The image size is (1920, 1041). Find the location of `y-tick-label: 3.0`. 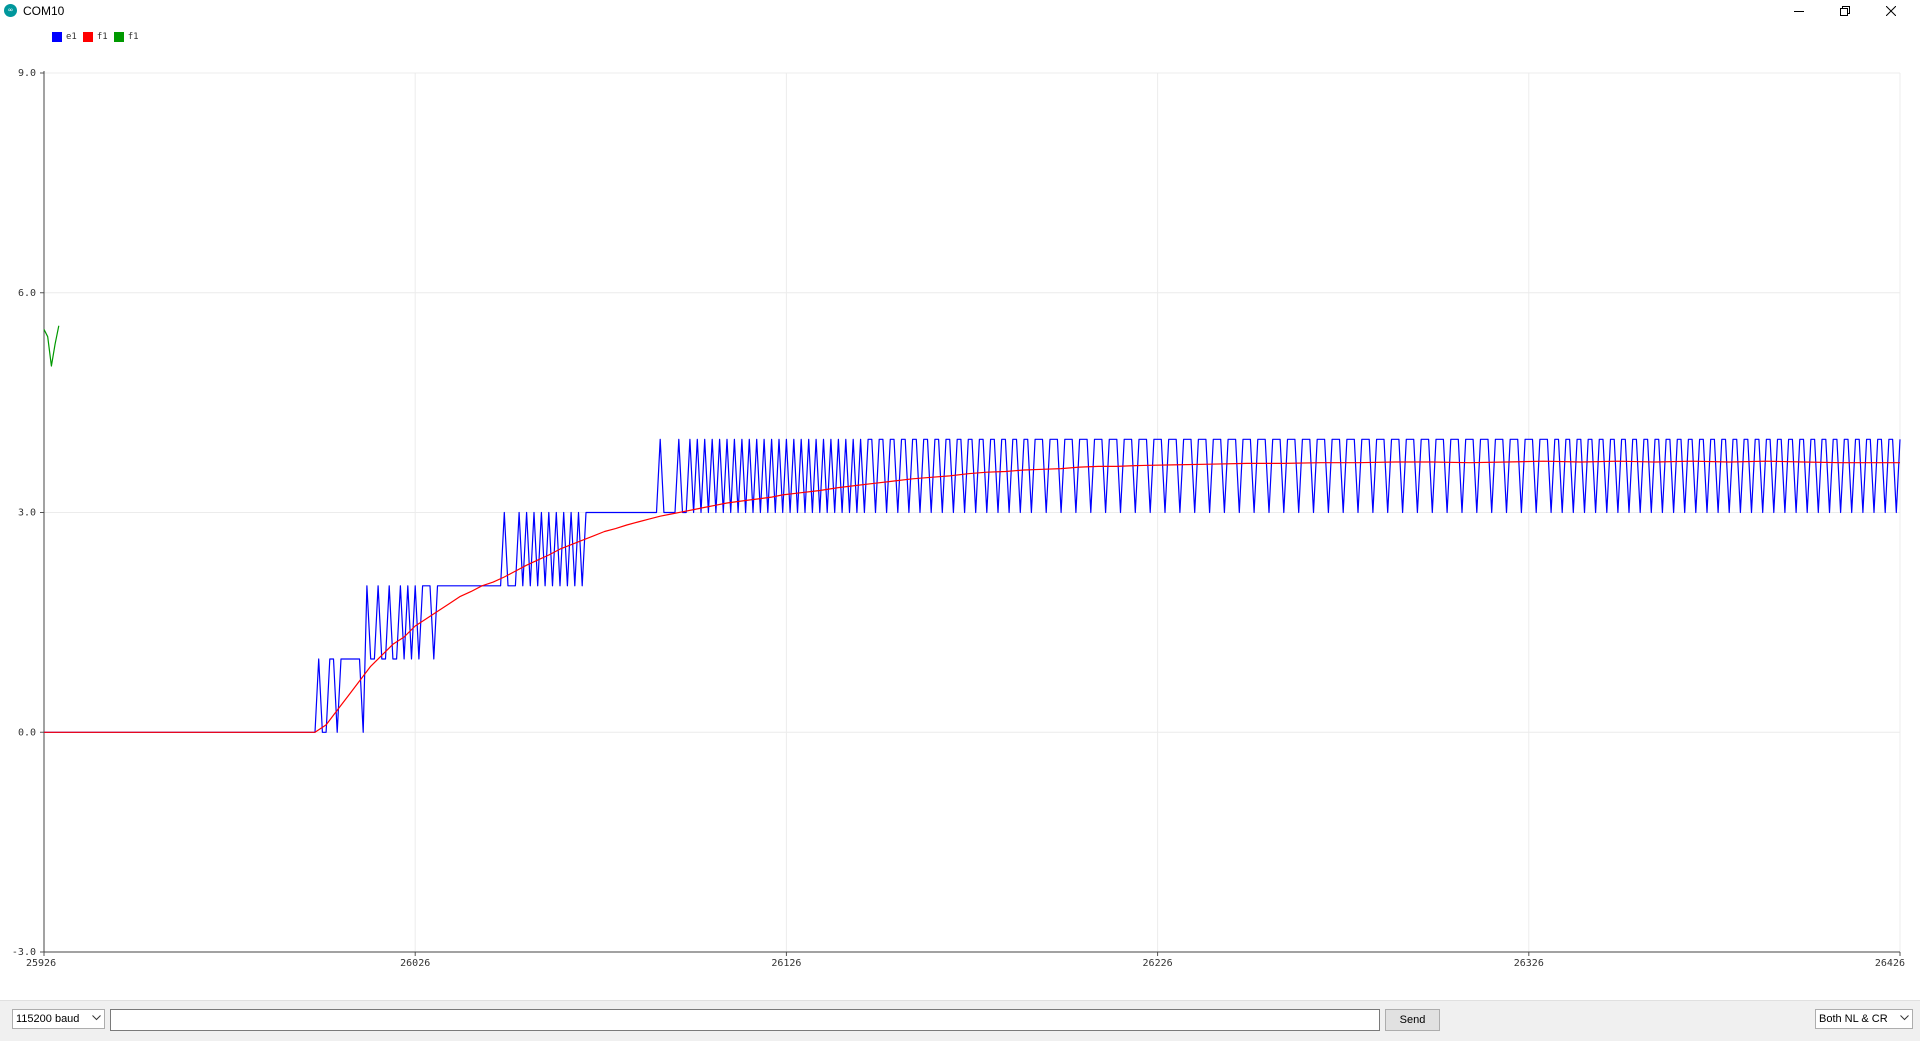

y-tick-label: 3.0 is located at coordinates (27, 513).